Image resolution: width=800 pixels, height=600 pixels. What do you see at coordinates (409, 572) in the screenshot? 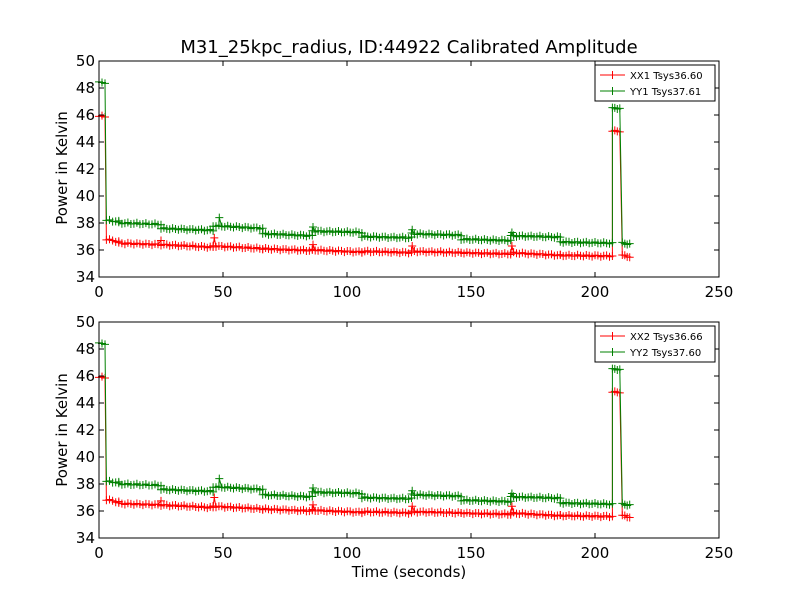
I see `x-axis-label: Time (seconds)` at bounding box center [409, 572].